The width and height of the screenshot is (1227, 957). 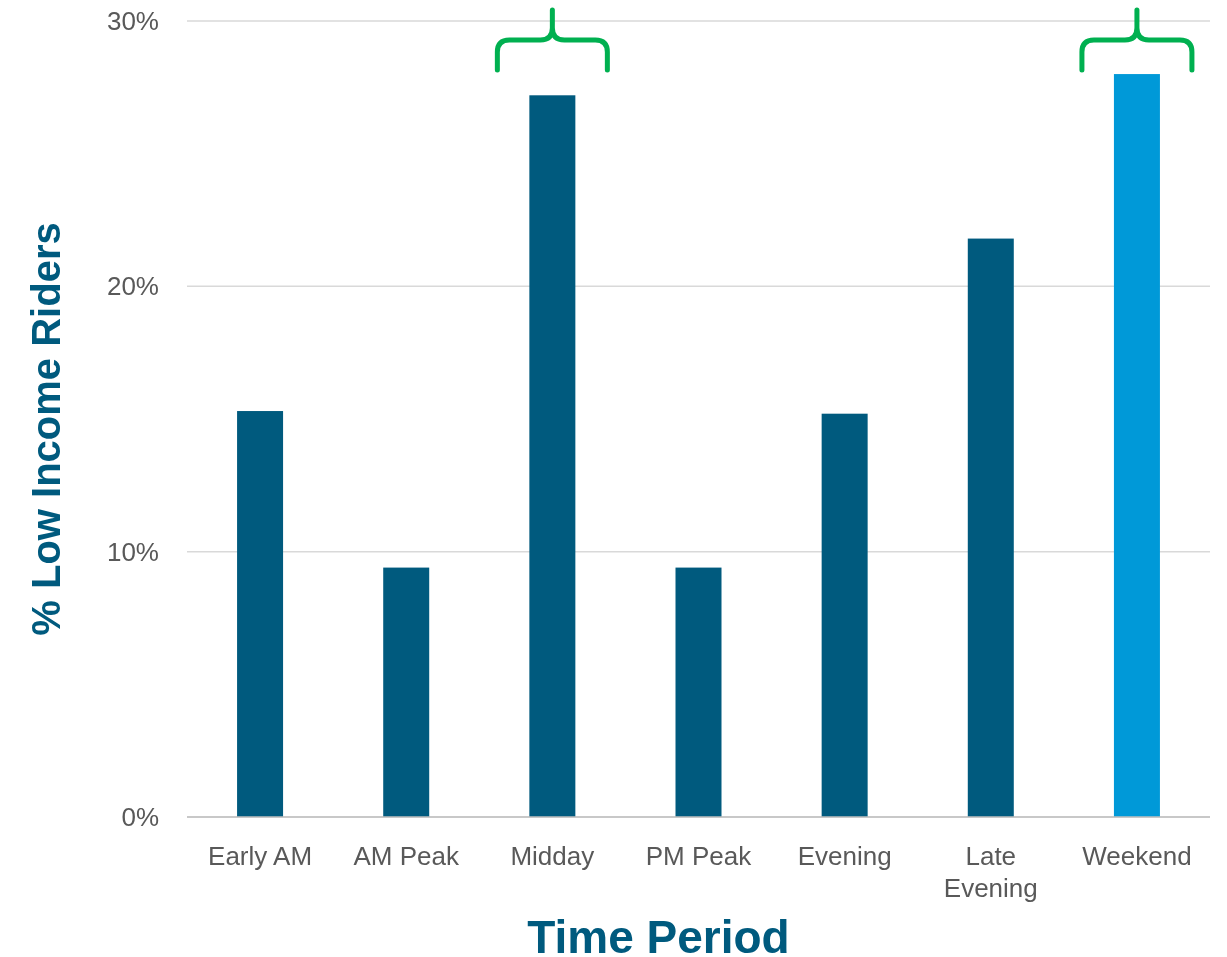 What do you see at coordinates (260, 856) in the screenshot?
I see `x-tick-label: Early AM` at bounding box center [260, 856].